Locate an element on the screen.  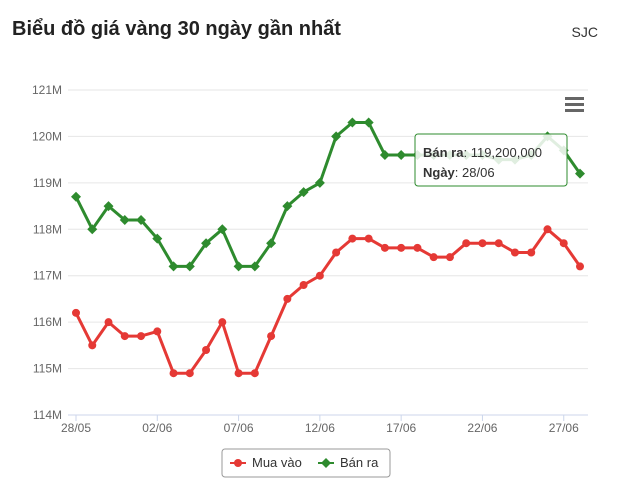
tooltip-value-1: 119,200,000 is located at coordinates (506, 152).